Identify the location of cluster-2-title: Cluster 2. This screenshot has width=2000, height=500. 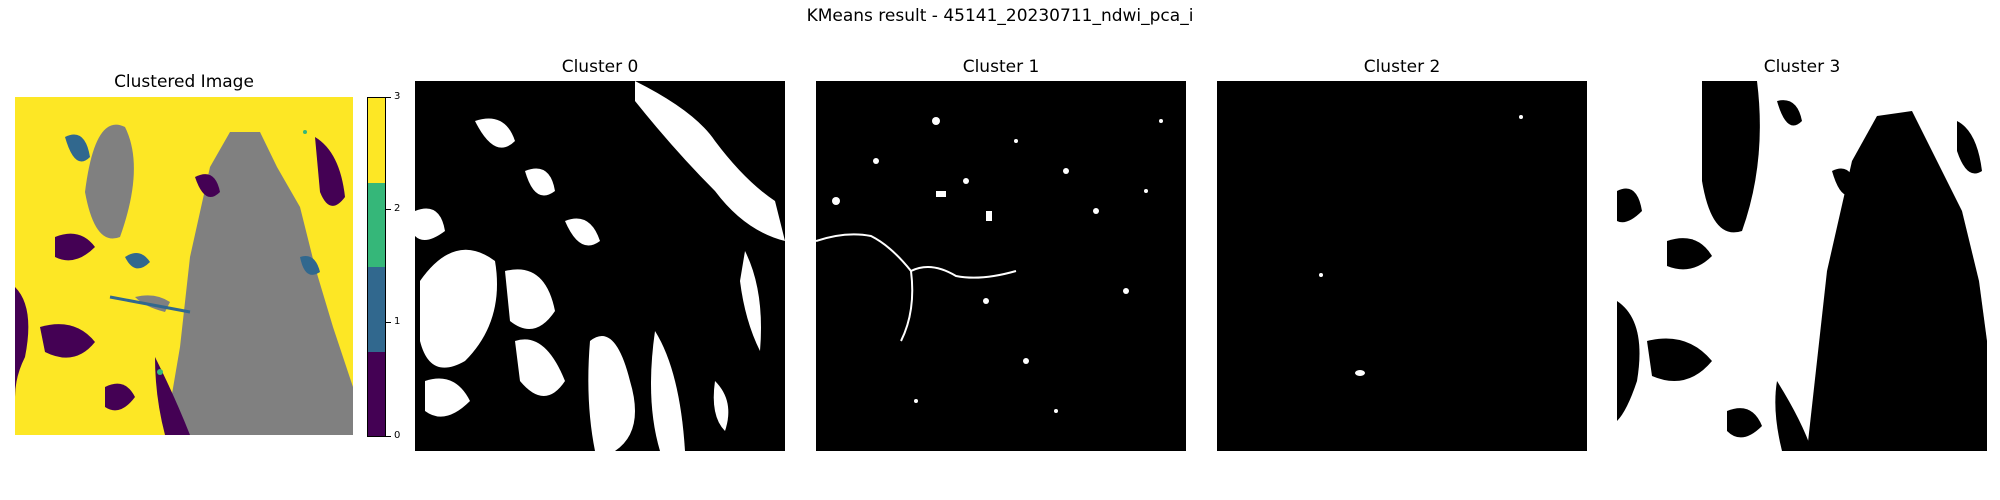
(1402, 67).